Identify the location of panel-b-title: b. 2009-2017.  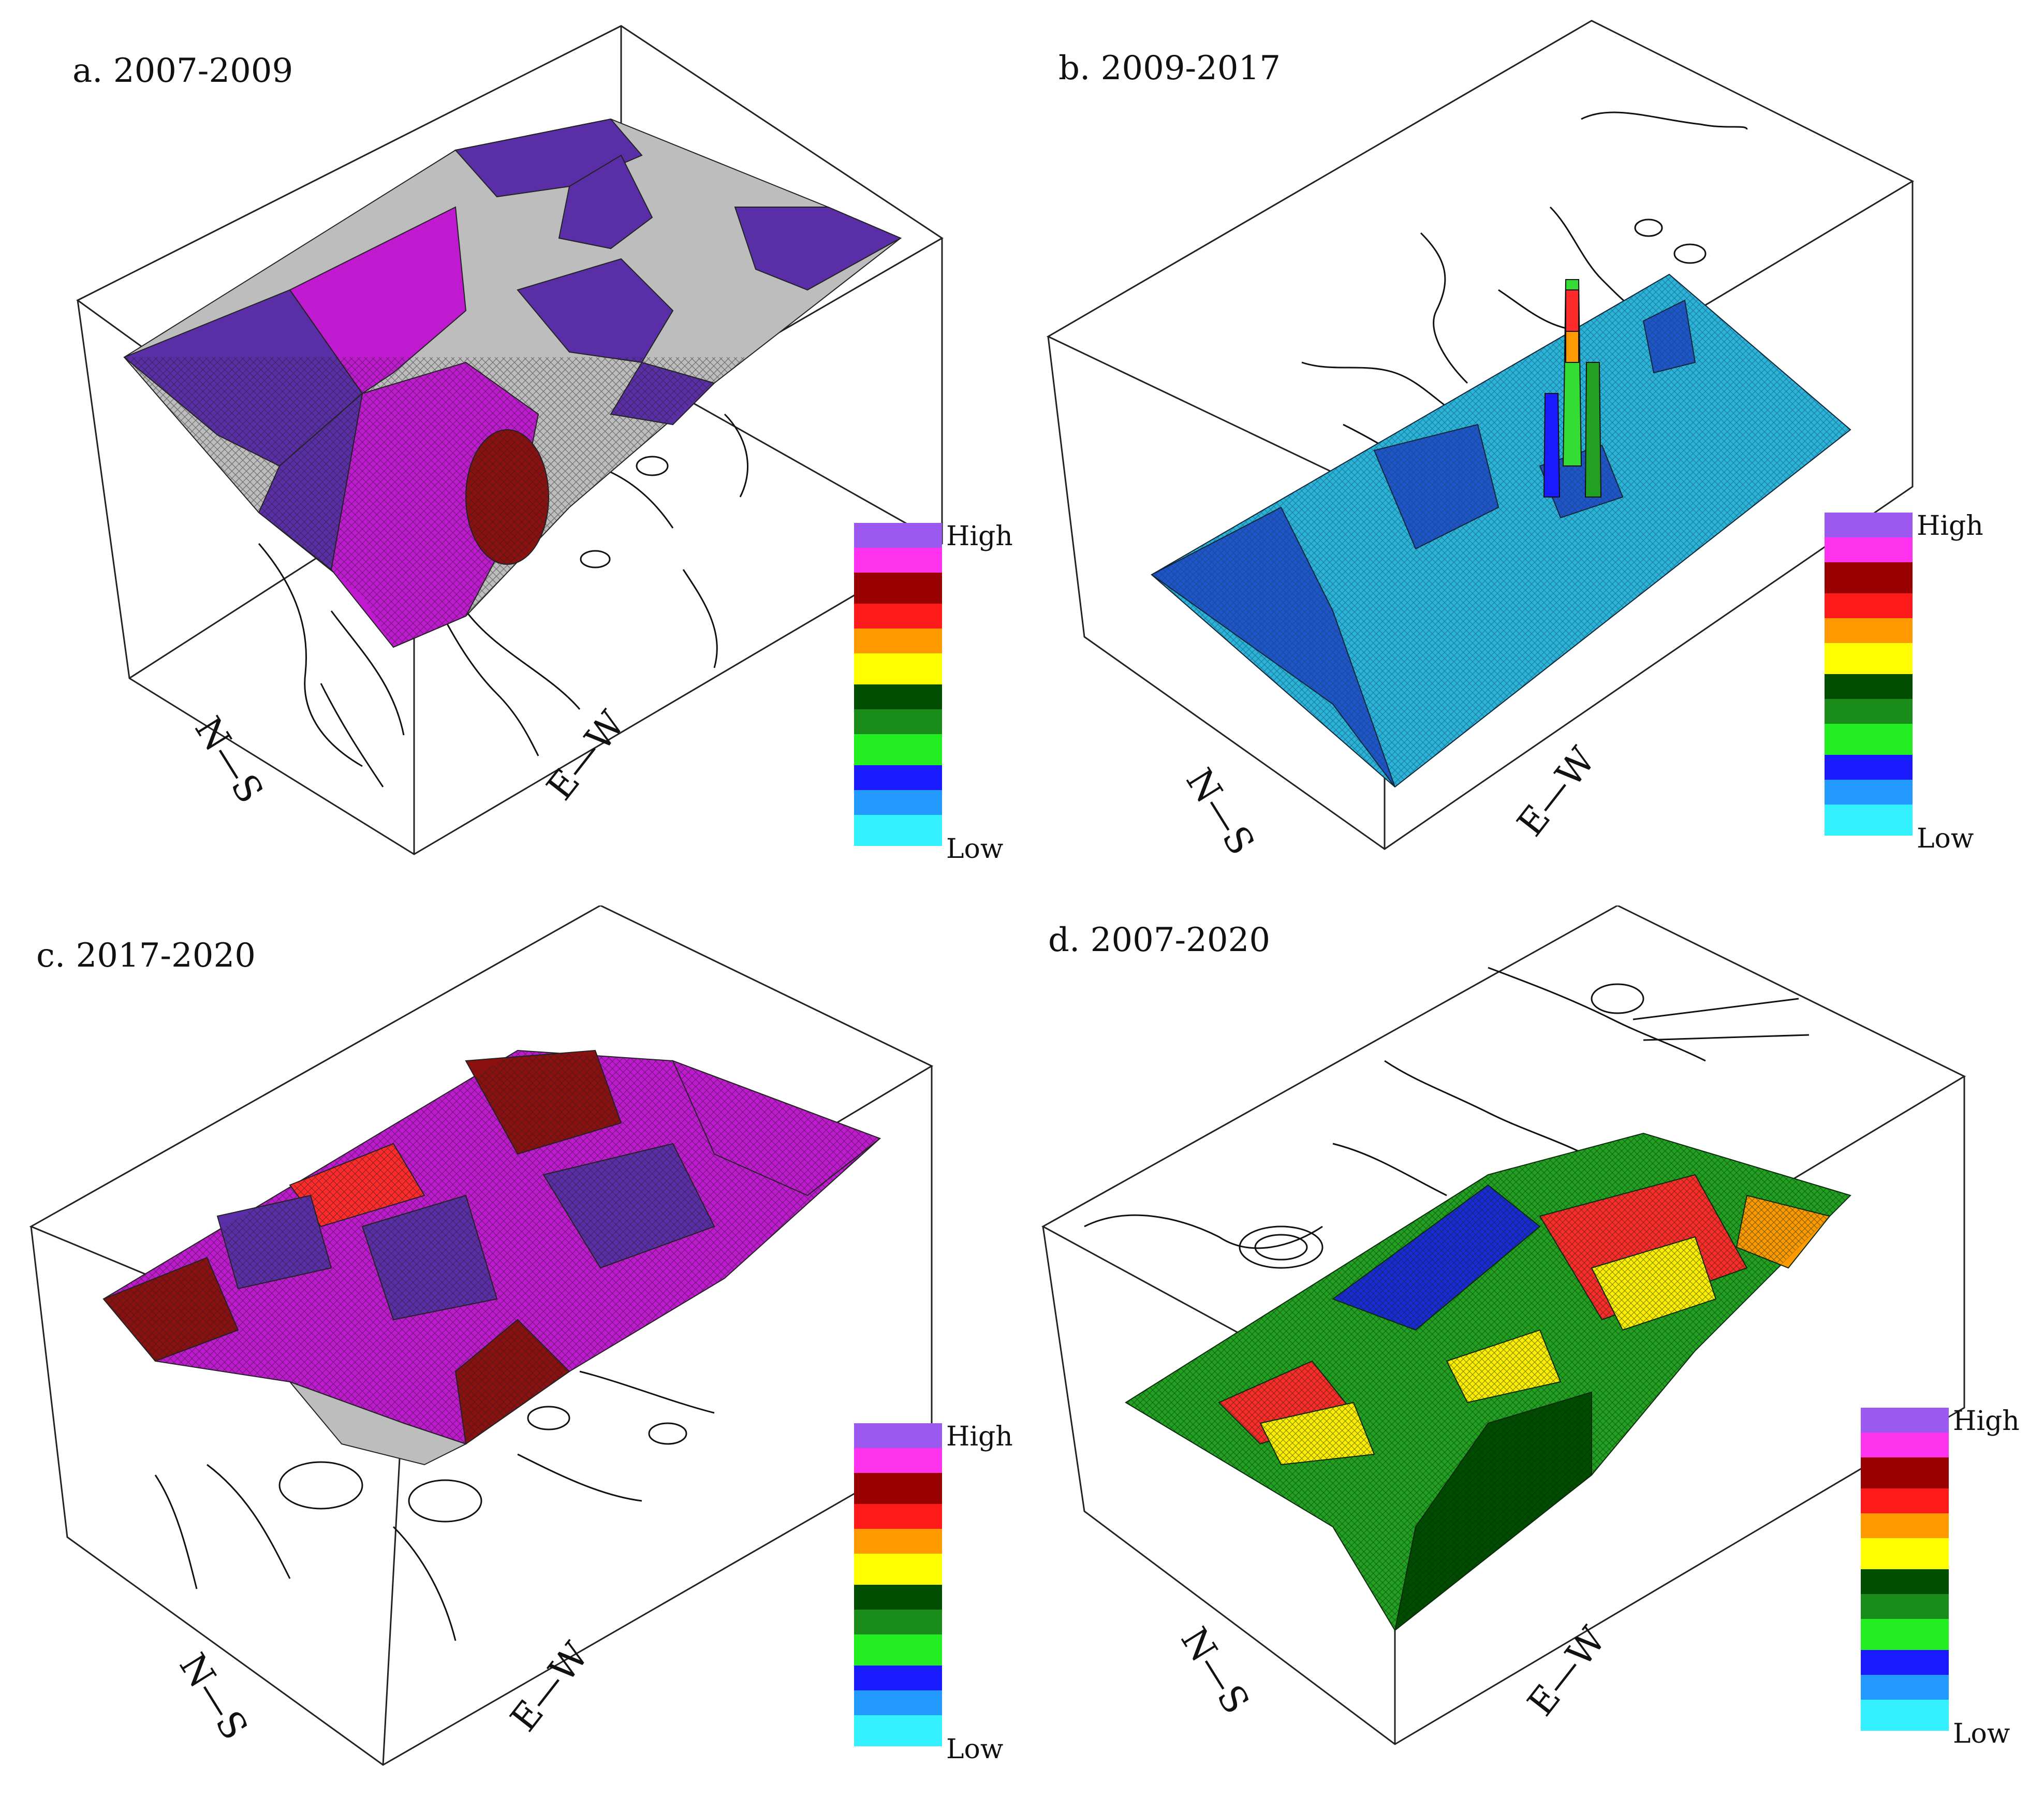
(1169, 68).